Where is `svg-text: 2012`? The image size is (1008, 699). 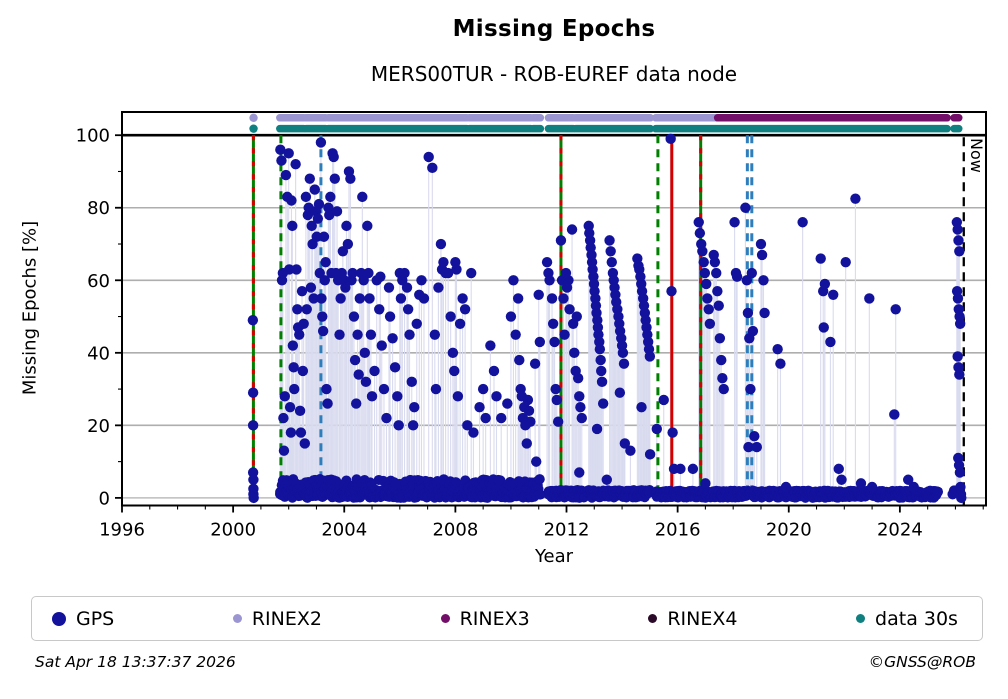
svg-text: 2012 is located at coordinates (567, 530).